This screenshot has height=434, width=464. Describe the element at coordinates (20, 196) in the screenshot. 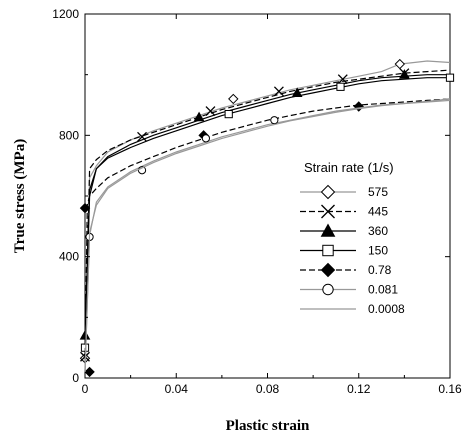

I see `y-axis-label: True stress (MPa)` at that location.